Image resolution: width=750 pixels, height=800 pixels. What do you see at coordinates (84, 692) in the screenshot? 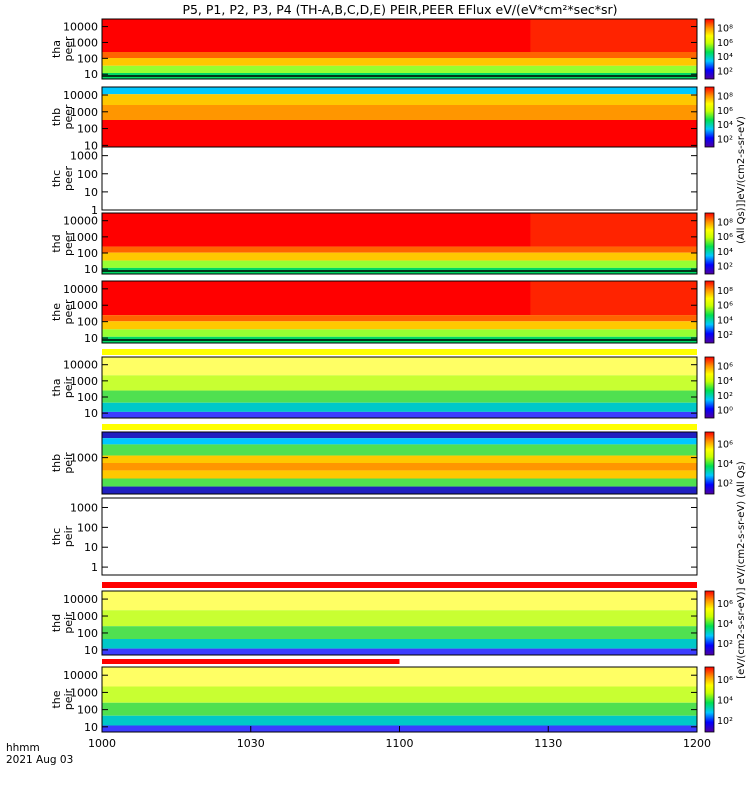
I see `ytick-label-the_peir-1: 1000` at bounding box center [84, 692].